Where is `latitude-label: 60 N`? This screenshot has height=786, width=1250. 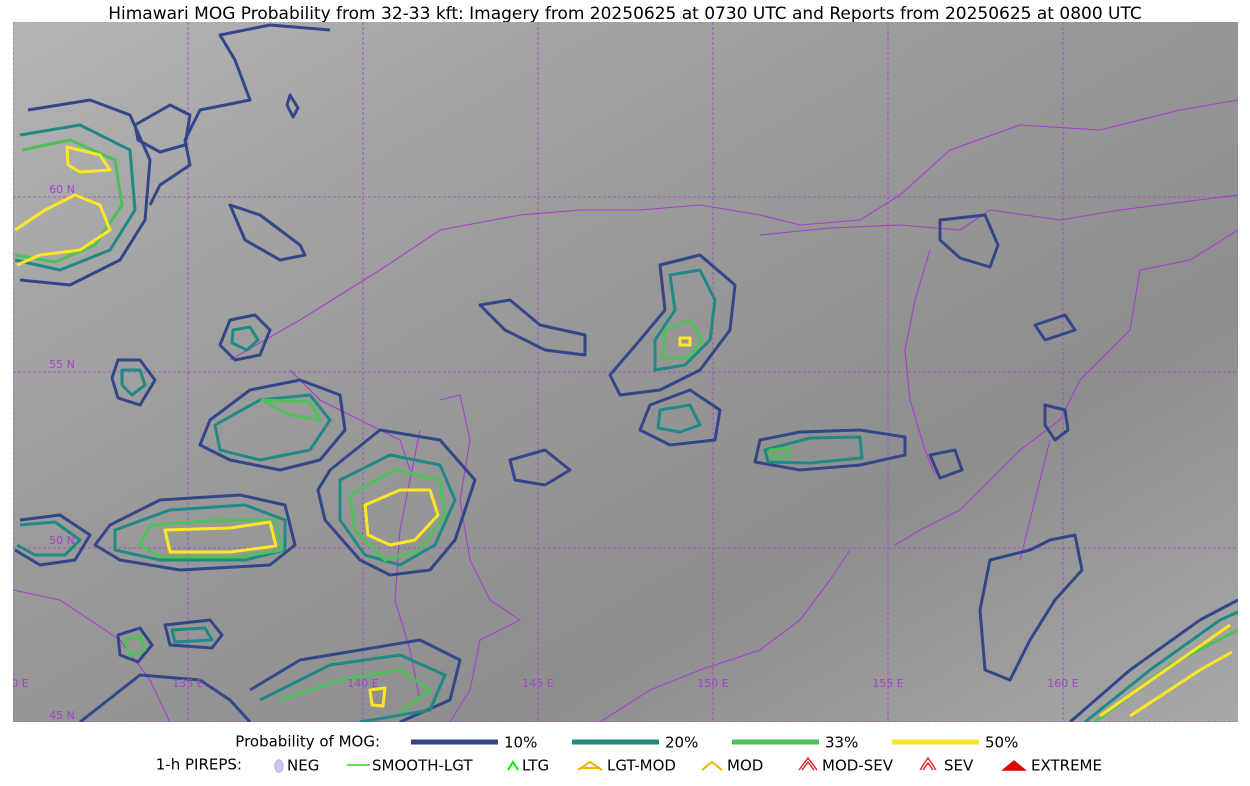 latitude-label: 60 N is located at coordinates (62, 189).